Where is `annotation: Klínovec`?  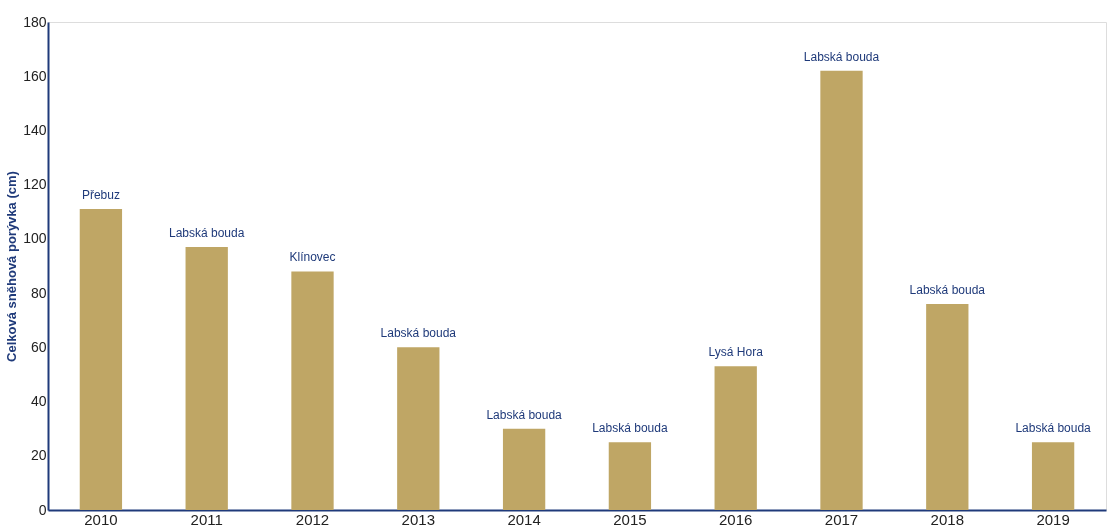 annotation: Klínovec is located at coordinates (312, 257).